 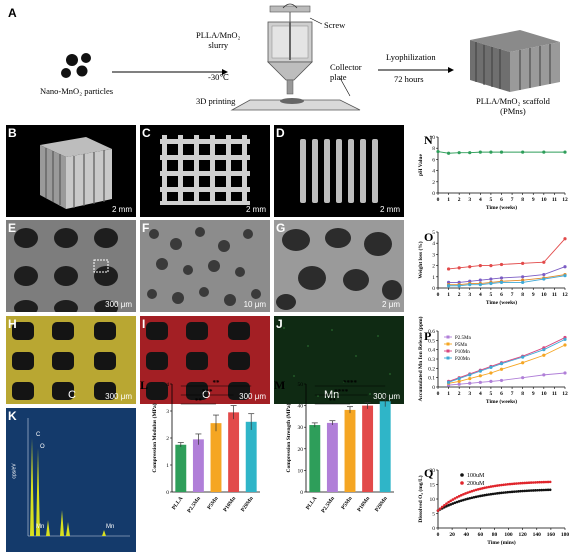 I want to click on xlabel-q: Time (mins), so click(x=501, y=542).